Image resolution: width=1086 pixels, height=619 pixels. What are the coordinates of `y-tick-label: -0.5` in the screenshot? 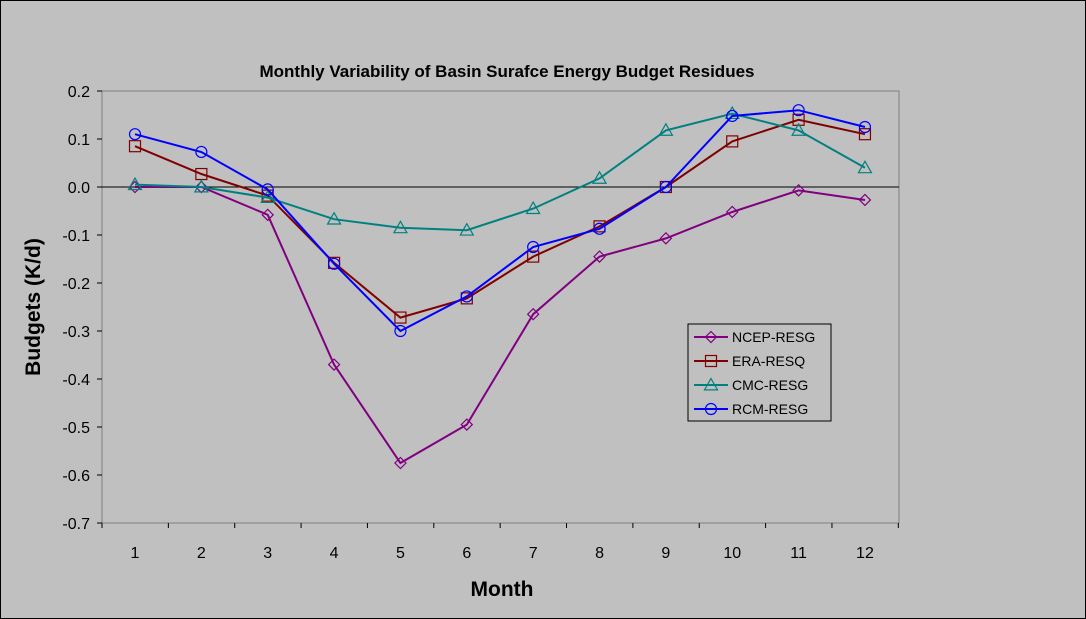 It's located at (76, 428).